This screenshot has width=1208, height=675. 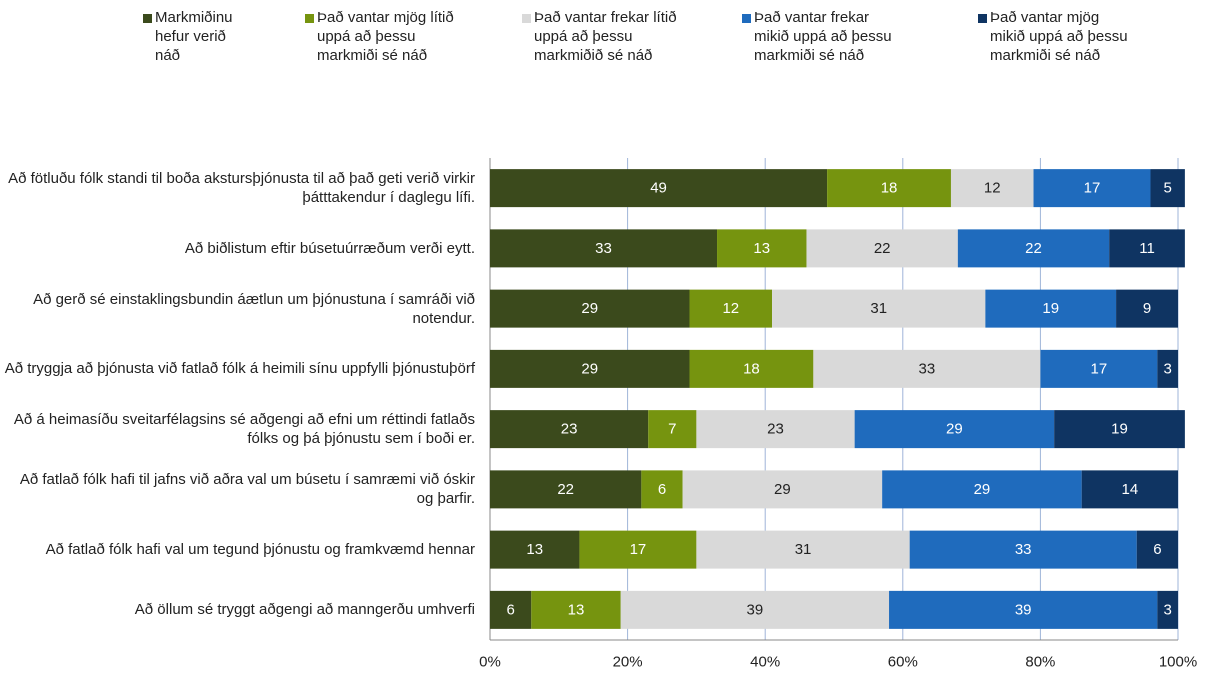 I want to click on legend-label: Markmiðinu hefur verið náð, so click(x=194, y=36).